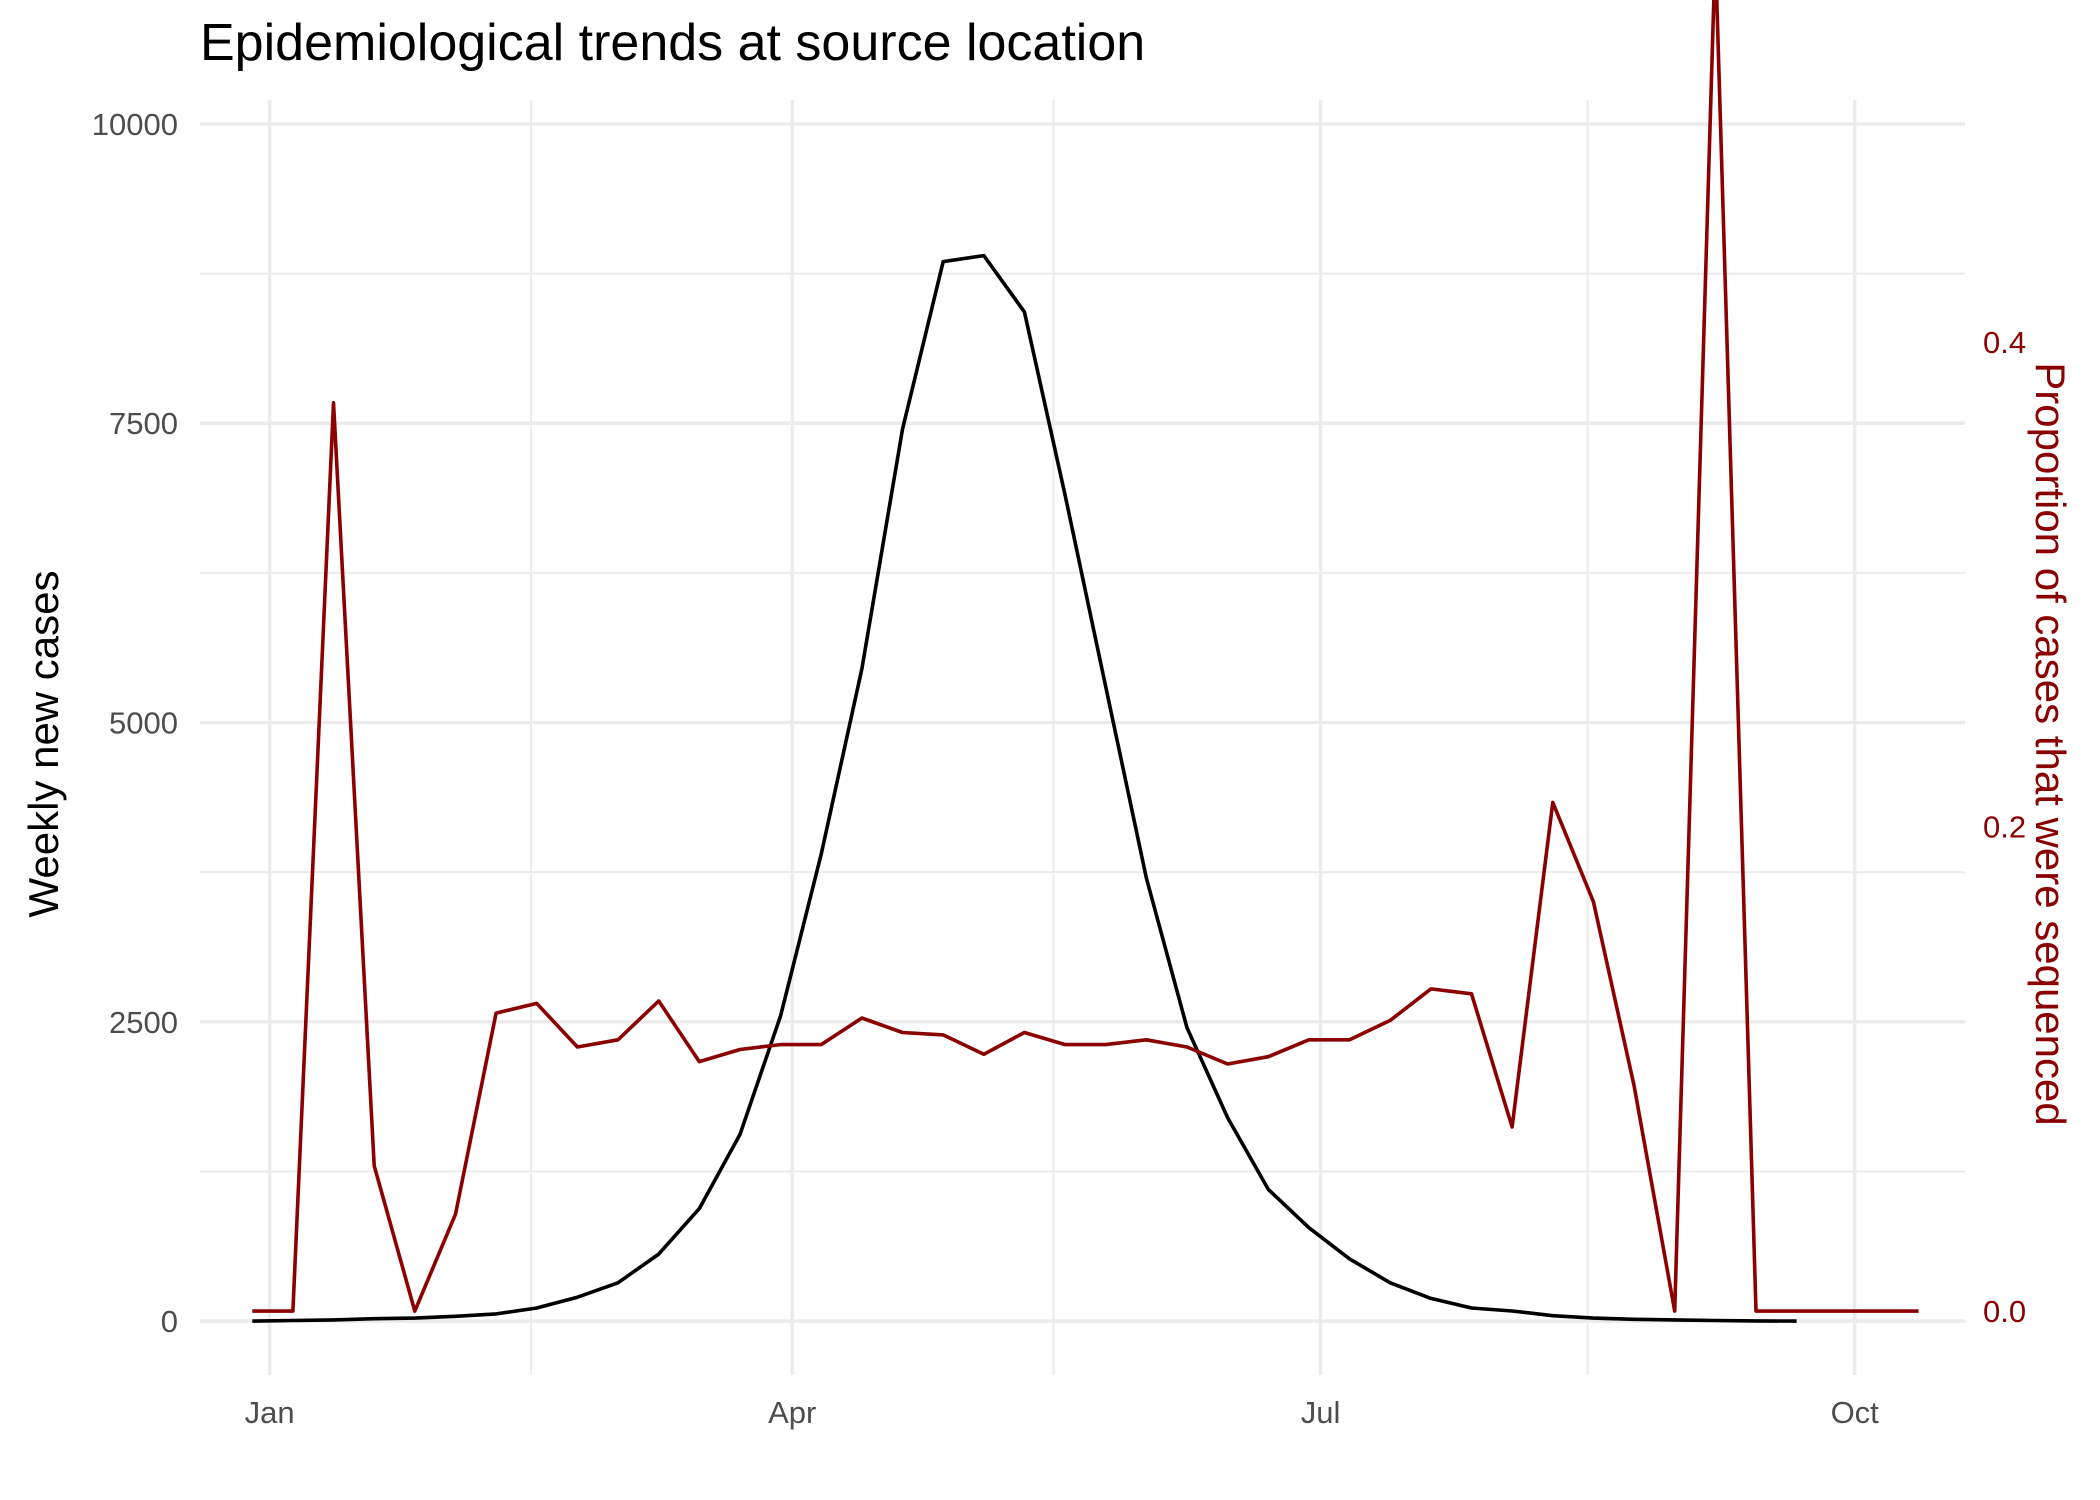 This screenshot has width=2100, height=1500. What do you see at coordinates (143, 723) in the screenshot?
I see `y-tick-label-left: 5000` at bounding box center [143, 723].